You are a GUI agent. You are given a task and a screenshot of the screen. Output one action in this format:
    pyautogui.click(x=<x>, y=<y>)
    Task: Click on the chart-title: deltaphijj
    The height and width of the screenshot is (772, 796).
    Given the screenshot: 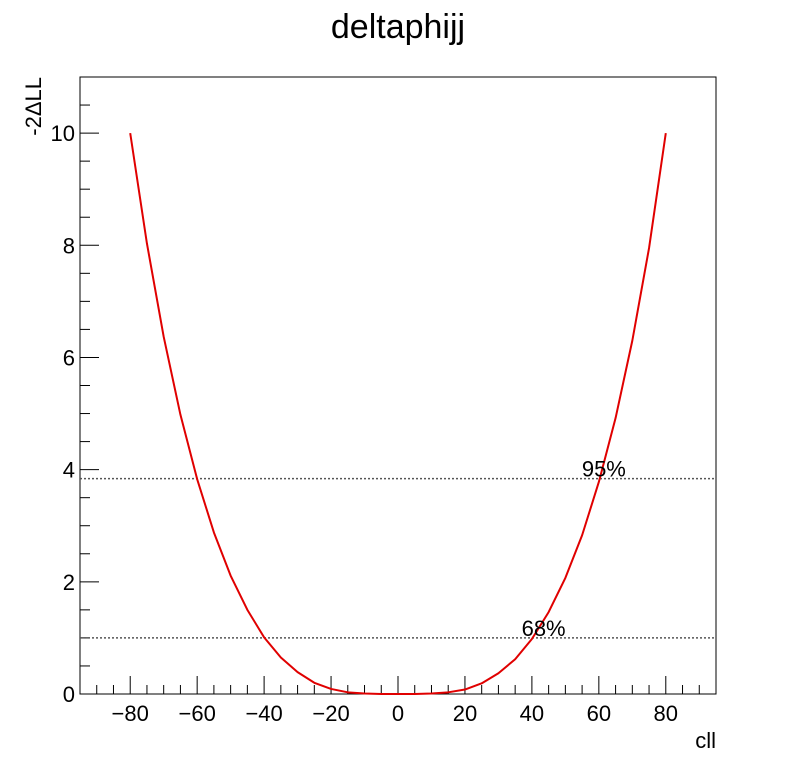 What is the action you would take?
    pyautogui.click(x=398, y=27)
    